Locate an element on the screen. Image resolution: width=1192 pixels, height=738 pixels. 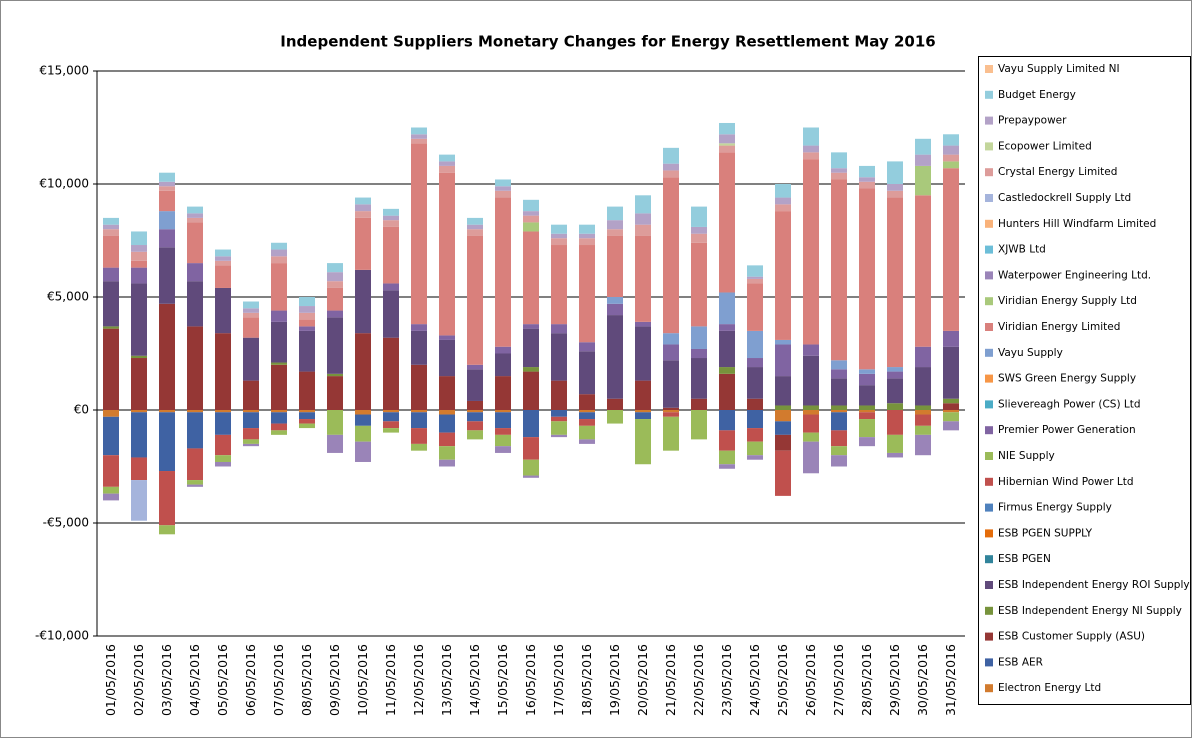
y-tick-label: €10,000 is located at coordinates (64, 184).